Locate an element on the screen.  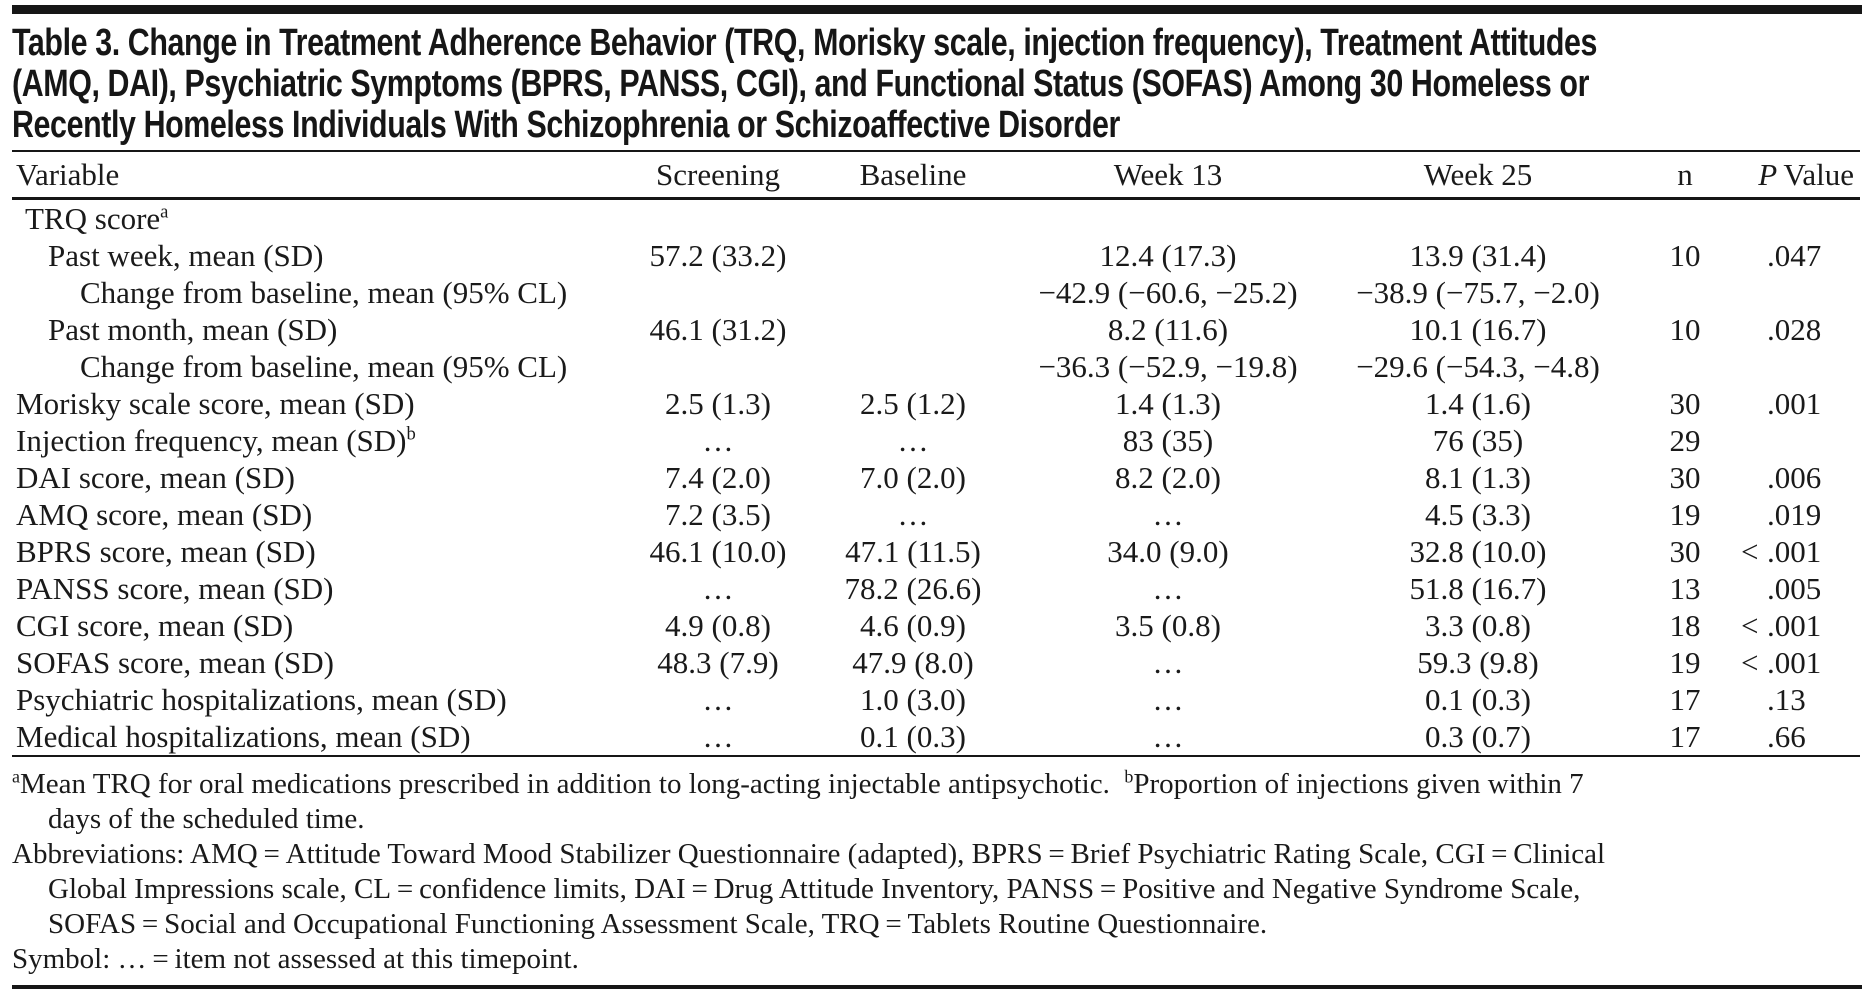
table-cell: 8.2 (2.0) is located at coordinates (1168, 477).